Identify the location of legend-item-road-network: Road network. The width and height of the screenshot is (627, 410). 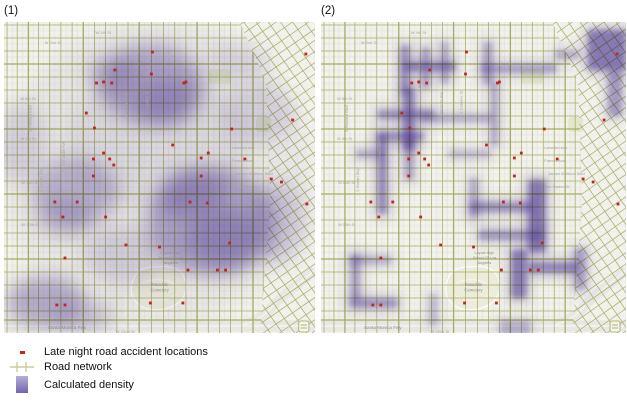
(108, 367).